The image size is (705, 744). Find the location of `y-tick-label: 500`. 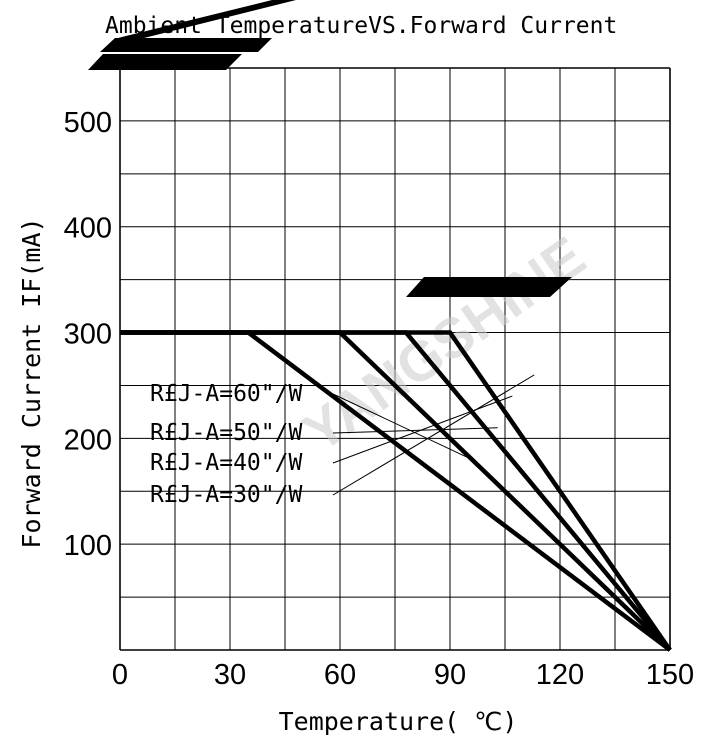

y-tick-label: 500 is located at coordinates (88, 123).